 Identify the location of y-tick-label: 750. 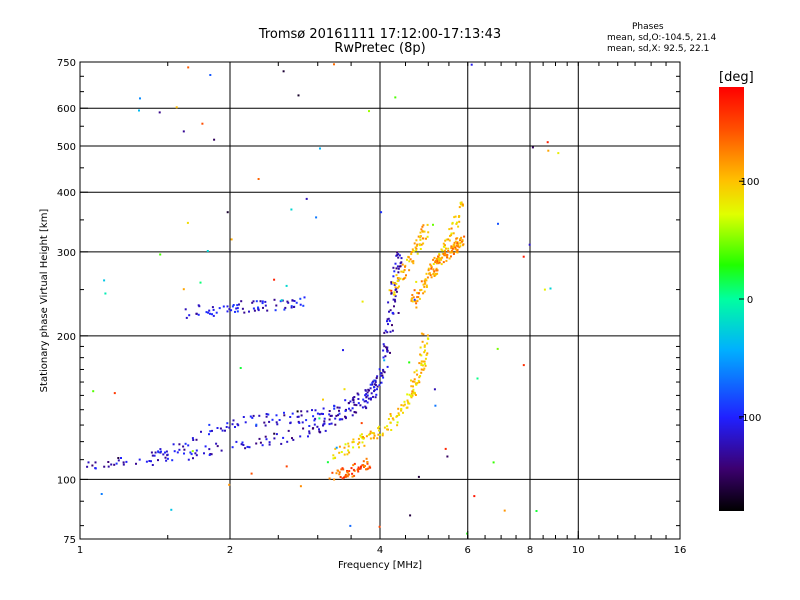
(66, 63).